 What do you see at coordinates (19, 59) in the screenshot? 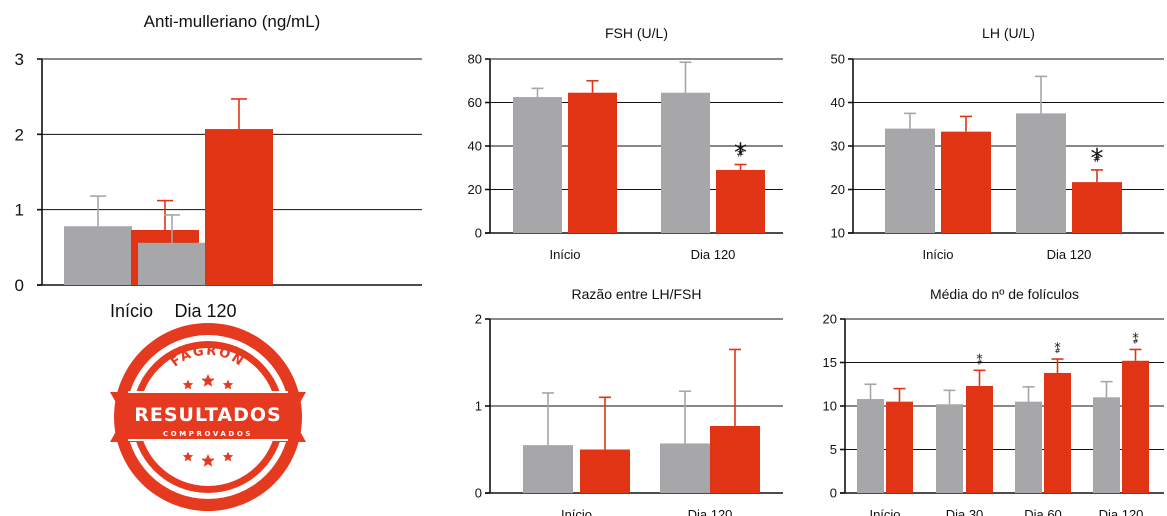
I see `y-tick-label: 3` at bounding box center [19, 59].